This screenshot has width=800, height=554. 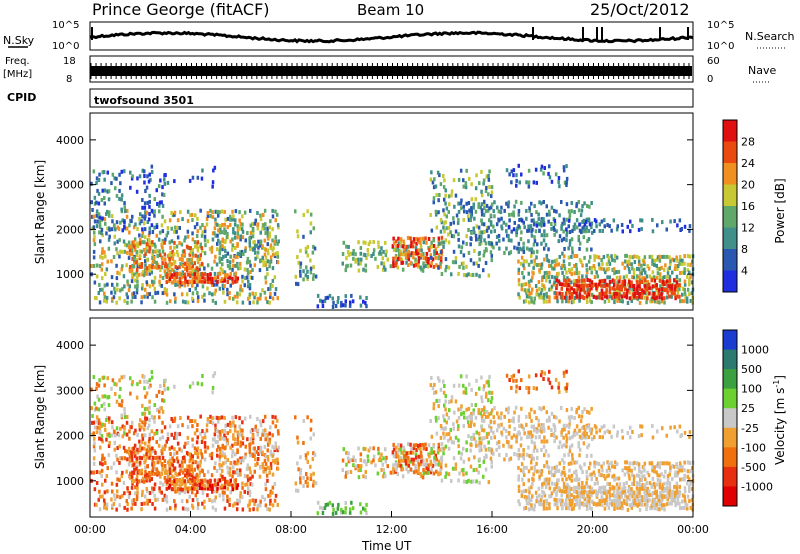 I want to click on power-colorbar-segment, so click(x=730, y=238).